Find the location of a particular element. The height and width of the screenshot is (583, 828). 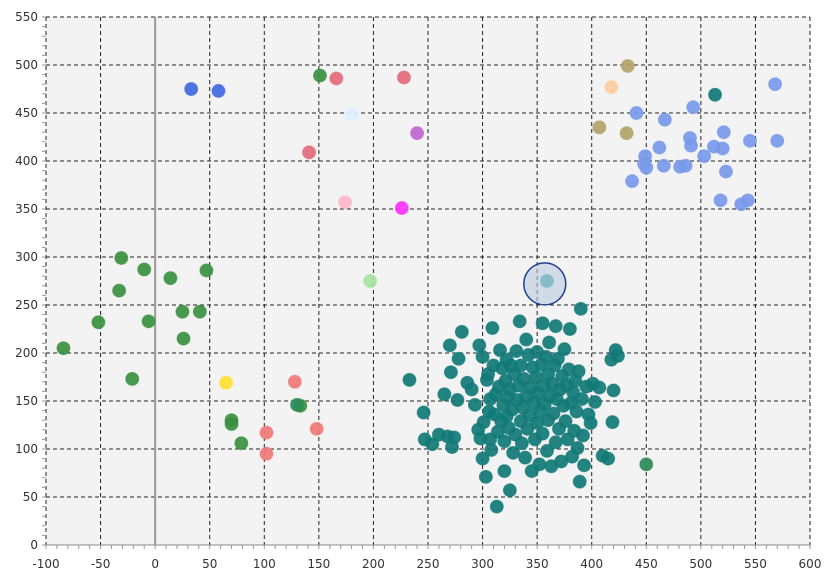

x-tick-label: 250 is located at coordinates (428, 564).